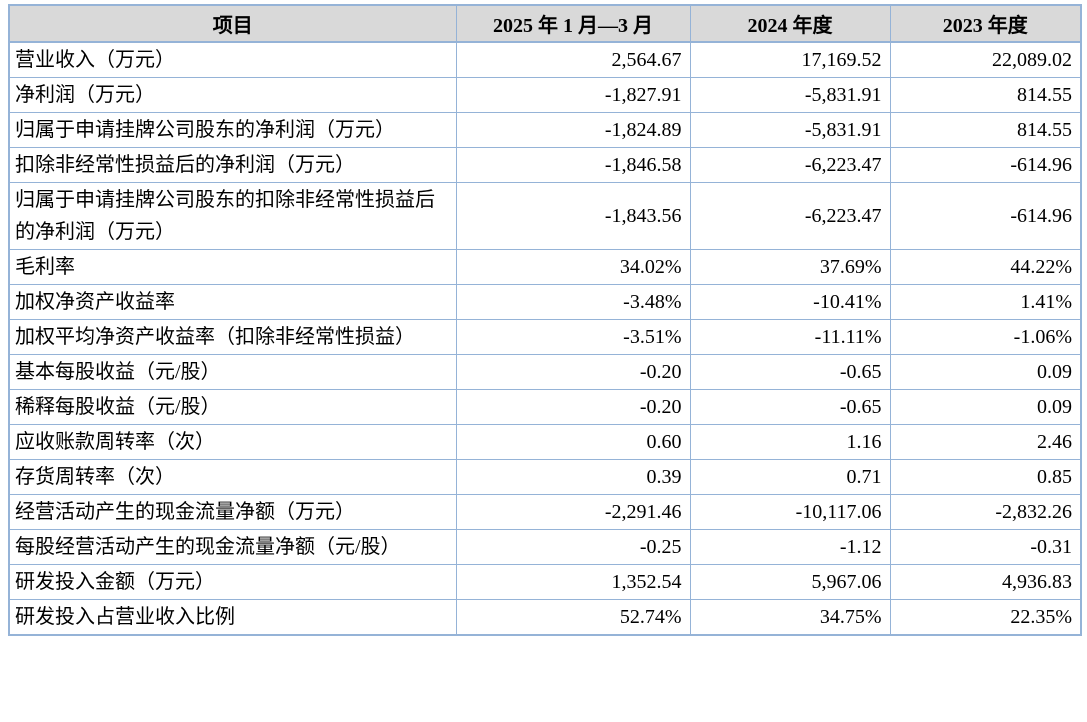 The width and height of the screenshot is (1087, 722). I want to click on cell-value: 37.69%, so click(790, 267).